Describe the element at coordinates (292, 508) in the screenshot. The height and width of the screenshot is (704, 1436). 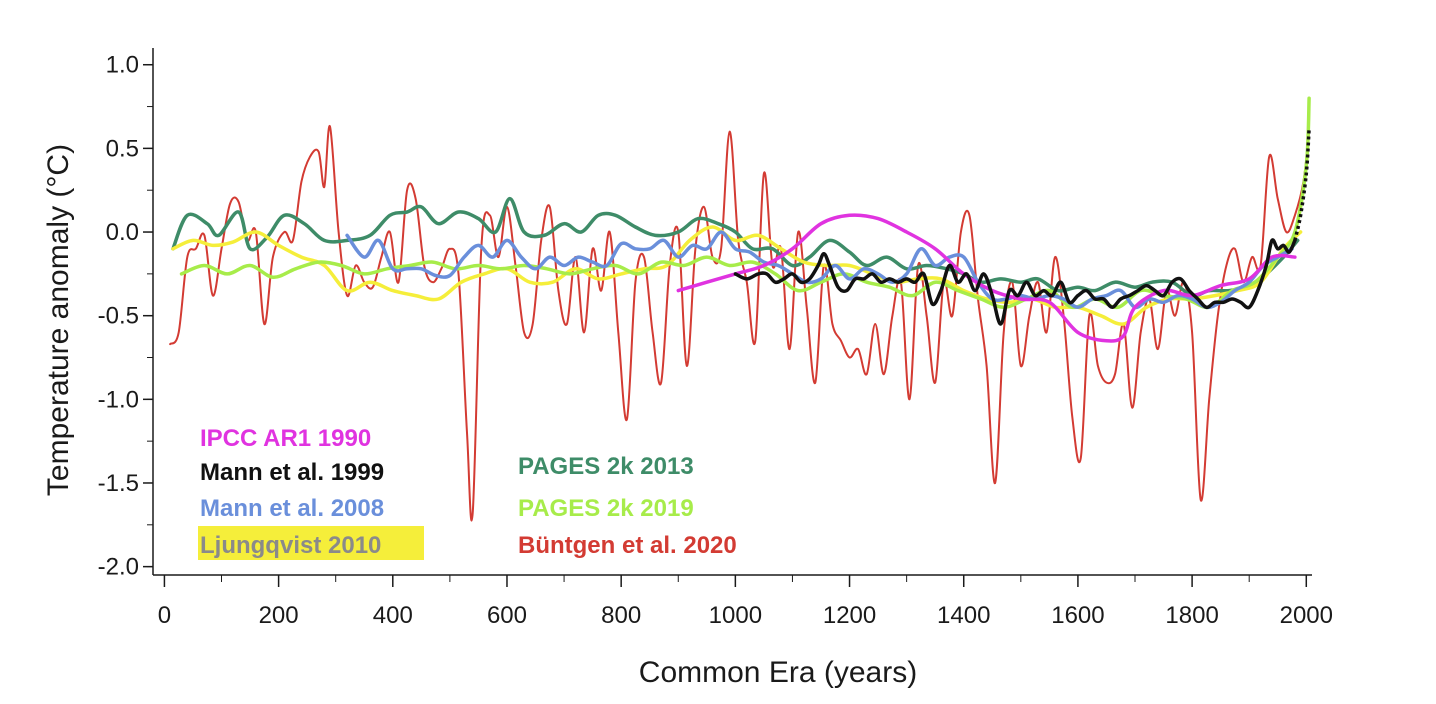
I see `legend-entry-mann-et-al-2008: Mann et al. 2008` at that location.